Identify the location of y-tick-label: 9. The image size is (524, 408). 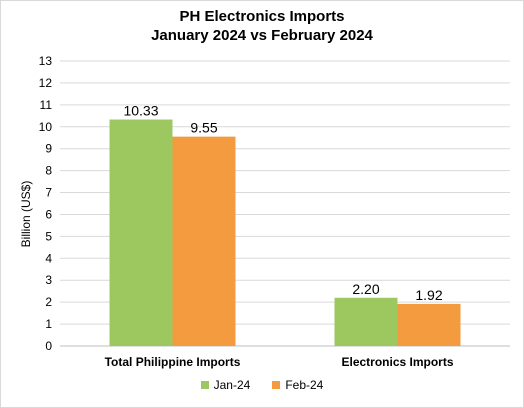
(48, 149).